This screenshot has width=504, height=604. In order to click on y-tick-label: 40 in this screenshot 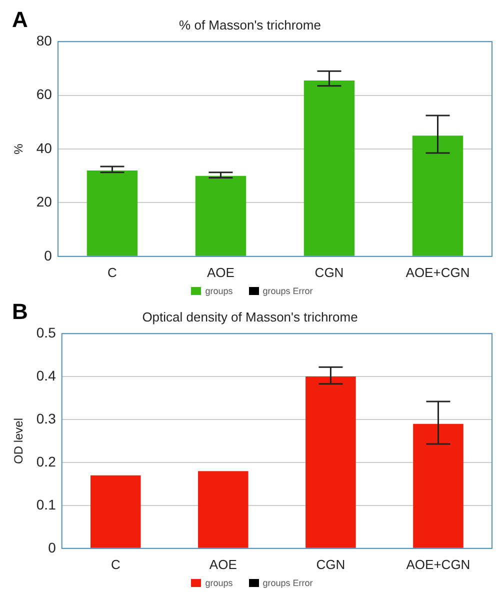, I will do `click(44, 148)`.